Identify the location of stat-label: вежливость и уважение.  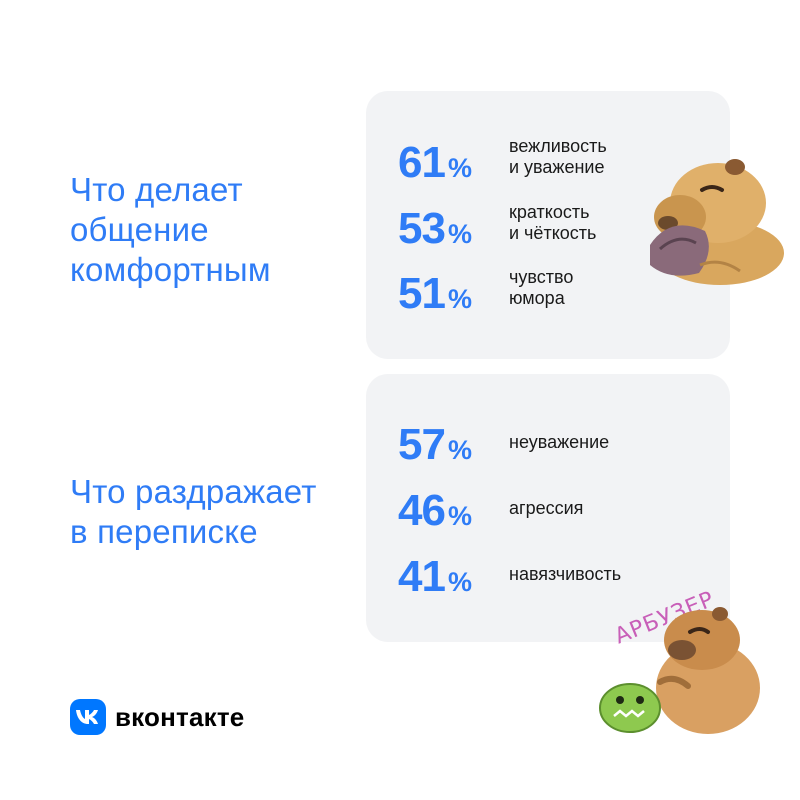
(558, 156).